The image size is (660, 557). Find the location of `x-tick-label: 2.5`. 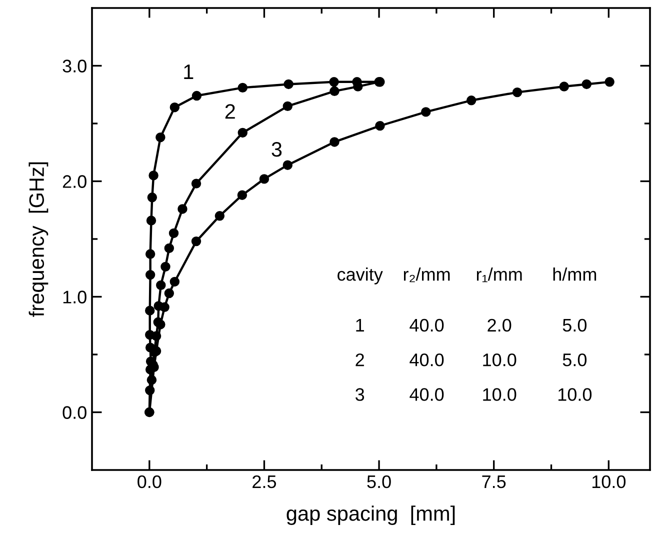

x-tick-label: 2.5 is located at coordinates (264, 481).